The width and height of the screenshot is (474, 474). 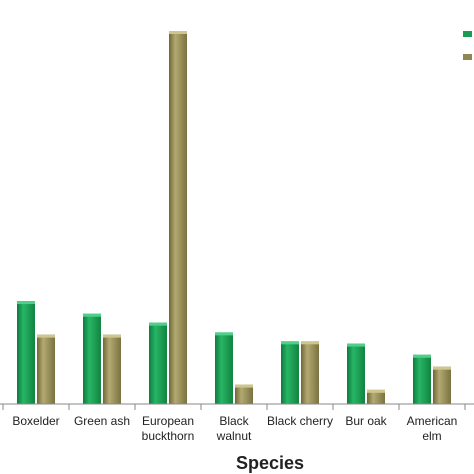 I want to click on x-tick-label: Black walnut, so click(x=234, y=428).